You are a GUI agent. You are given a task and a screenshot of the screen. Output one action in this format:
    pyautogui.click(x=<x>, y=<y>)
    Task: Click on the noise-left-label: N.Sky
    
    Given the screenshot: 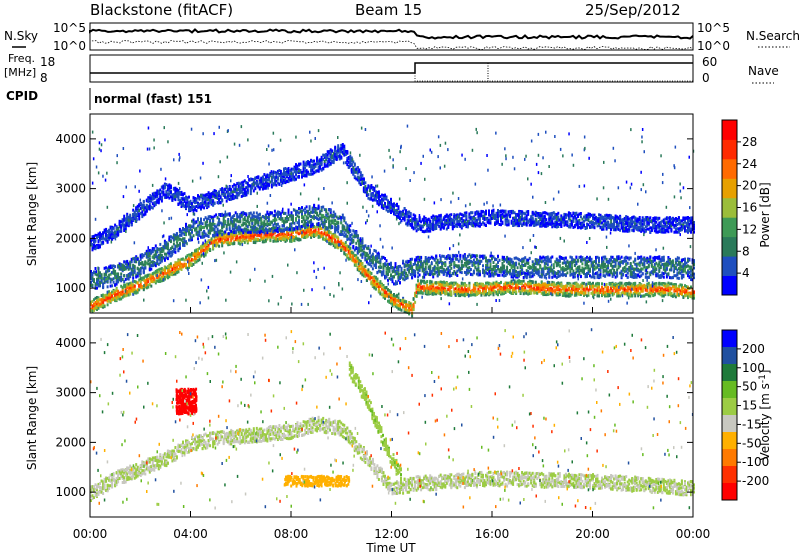 What is the action you would take?
    pyautogui.click(x=21, y=36)
    